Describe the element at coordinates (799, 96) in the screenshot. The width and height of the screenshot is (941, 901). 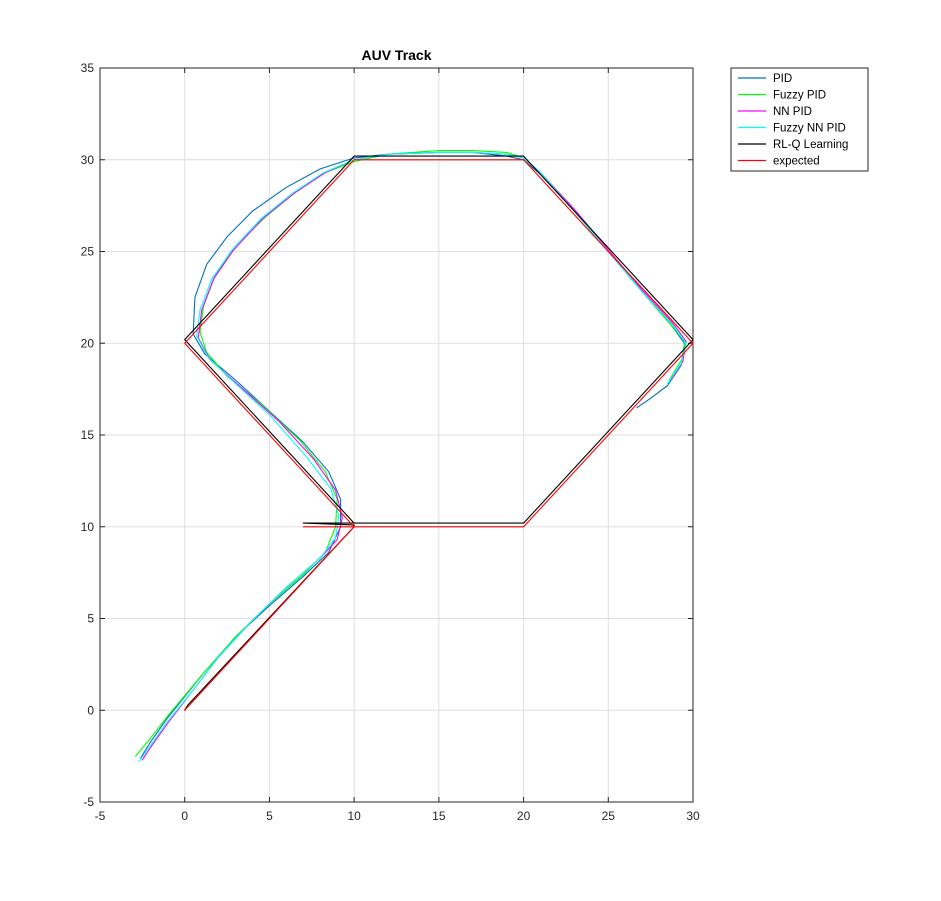
I see `legend-label-fuzzy-pid: Fuzzy PID` at that location.